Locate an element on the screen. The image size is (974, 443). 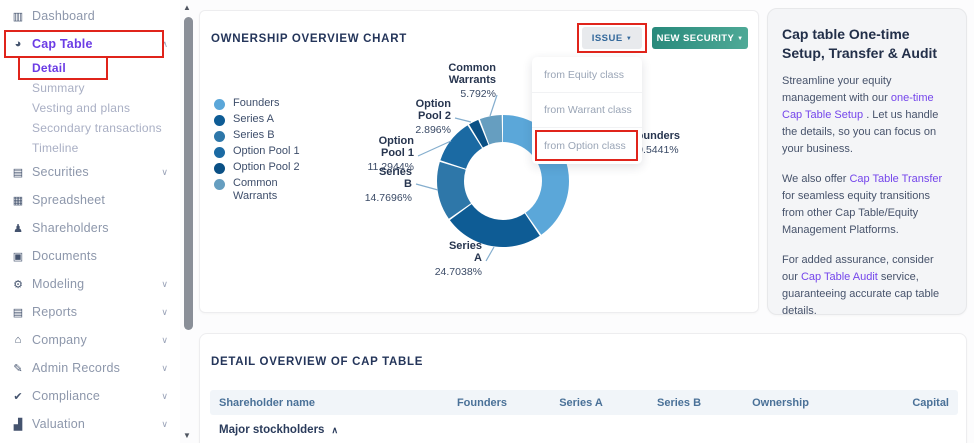
cap-table-icon: ◕ is located at coordinates (18, 44).